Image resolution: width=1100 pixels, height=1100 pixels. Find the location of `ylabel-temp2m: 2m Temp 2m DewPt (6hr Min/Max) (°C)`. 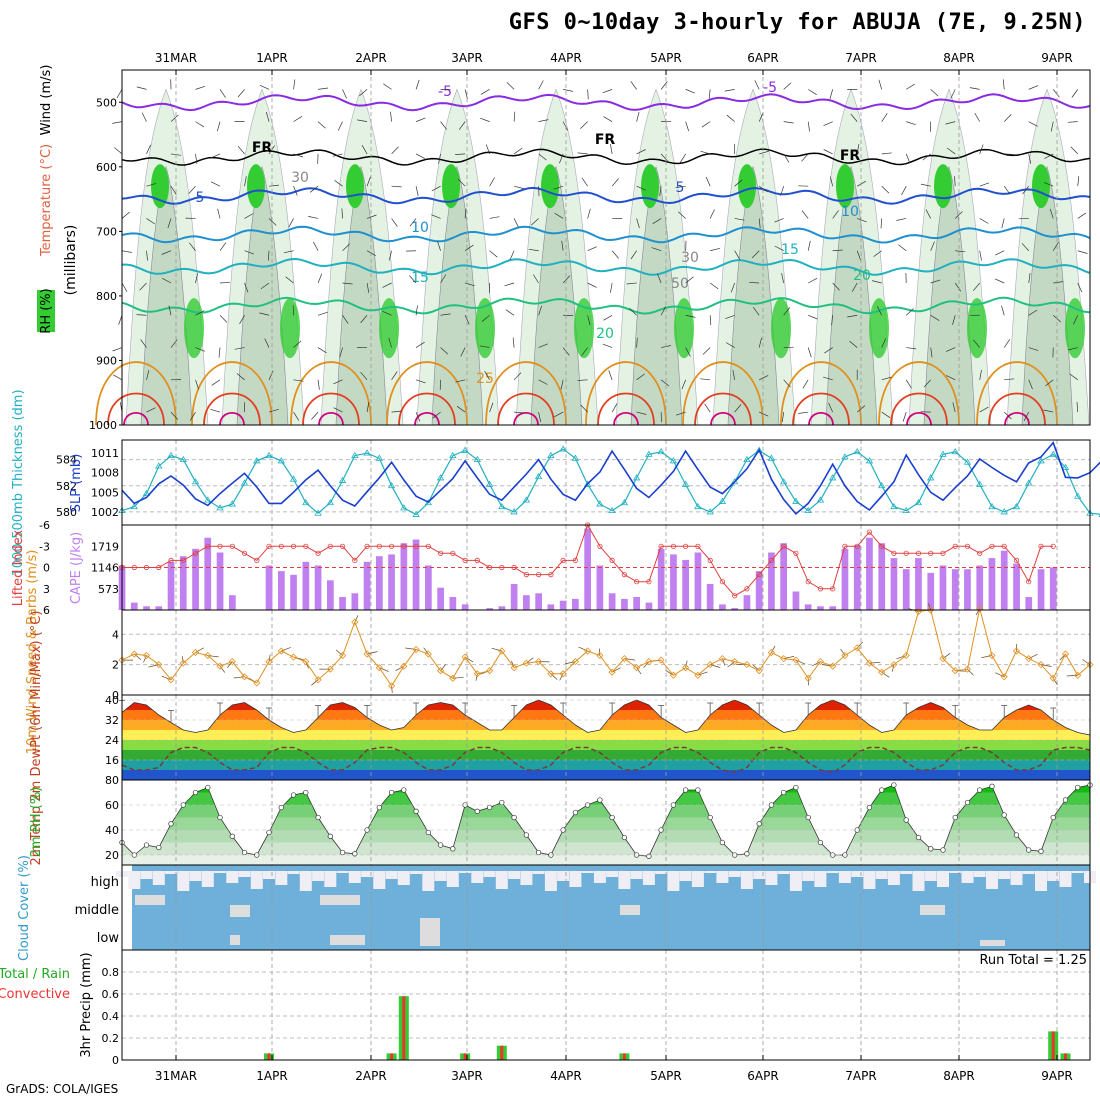

ylabel-temp2m: 2m Temp 2m DewPt (6hr Min/Max) (°C) is located at coordinates (36, 738).